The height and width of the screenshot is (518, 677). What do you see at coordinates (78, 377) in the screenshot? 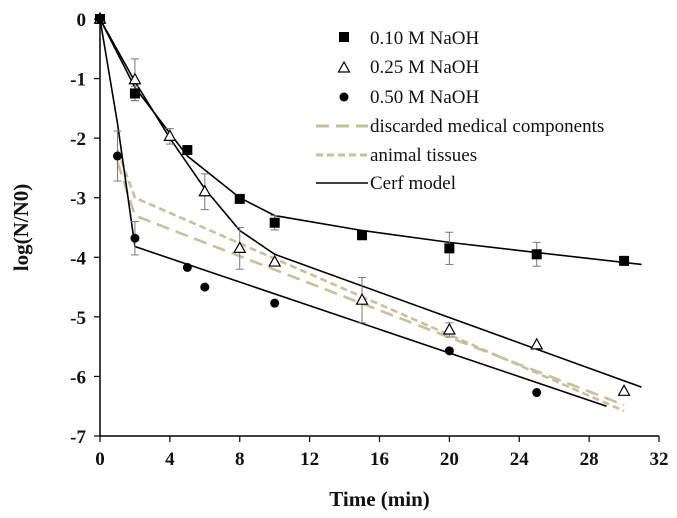
I see `y-tick-label: -6` at bounding box center [78, 377].